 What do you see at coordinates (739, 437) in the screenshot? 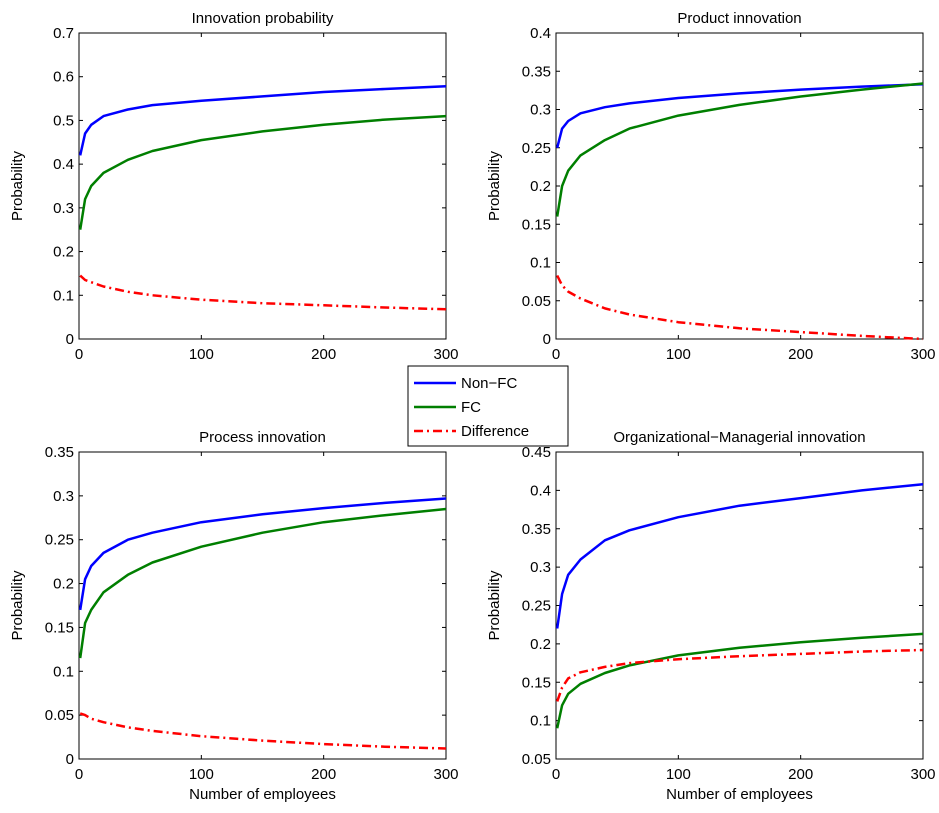
I see `subplot-title: Organizational−Managerial innovation` at bounding box center [739, 437].